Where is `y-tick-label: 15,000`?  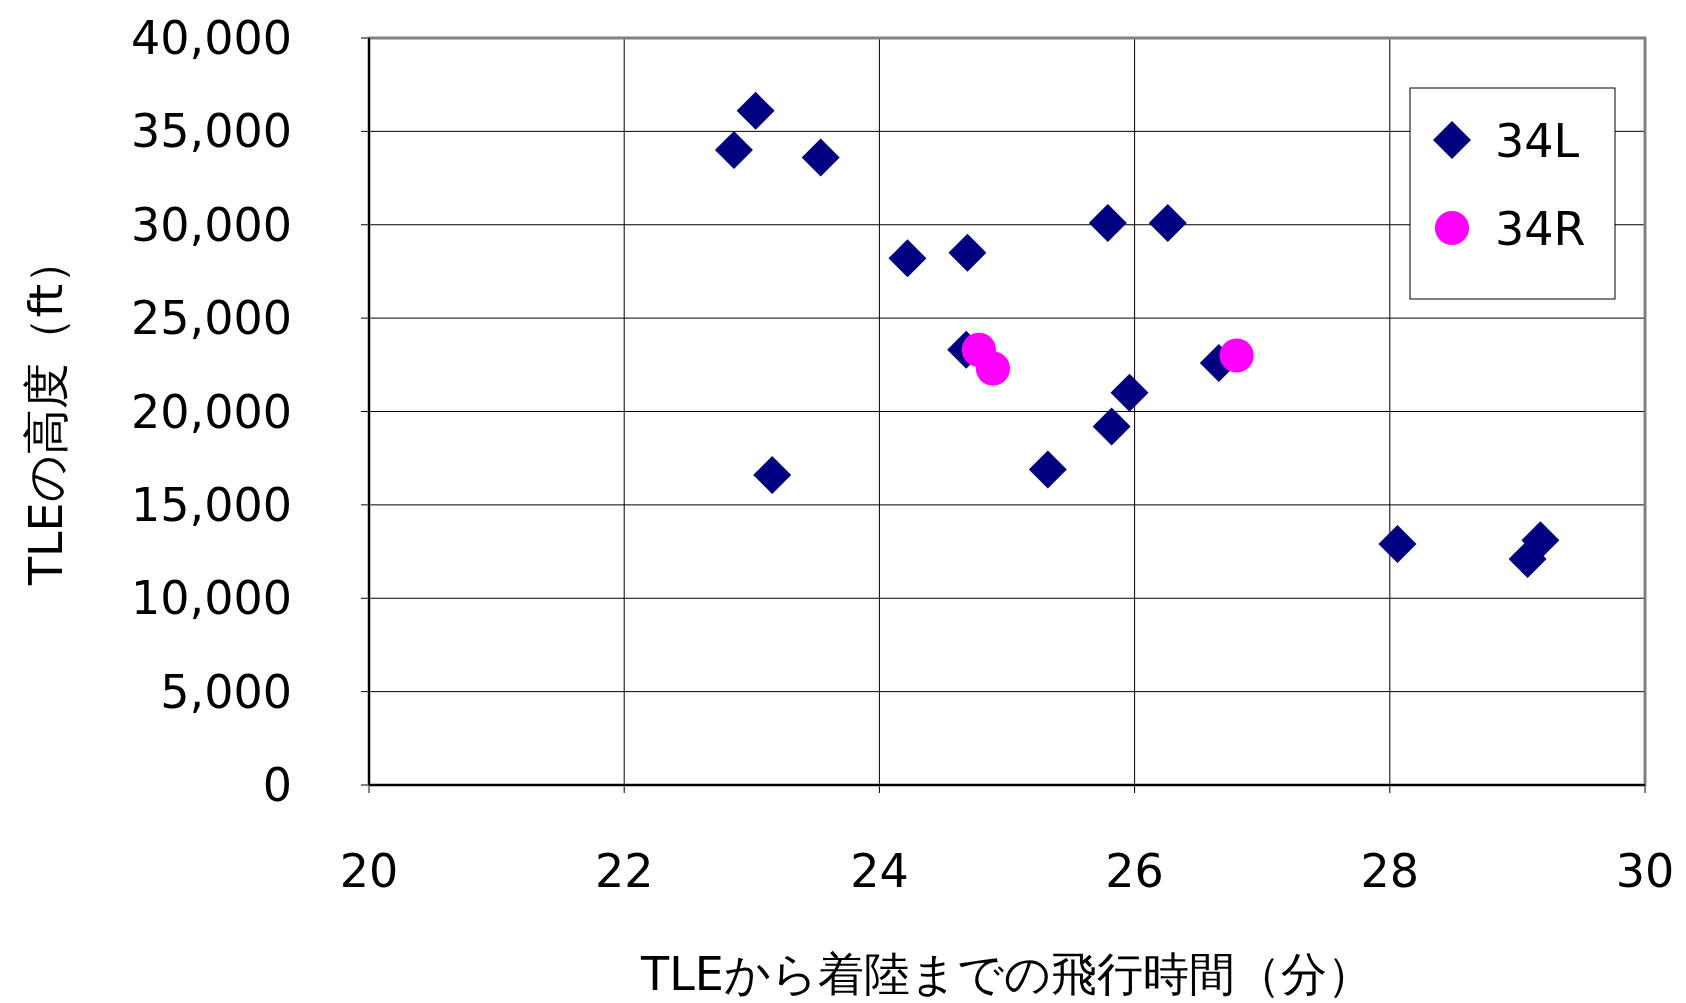
y-tick-label: 15,000 is located at coordinates (211, 504).